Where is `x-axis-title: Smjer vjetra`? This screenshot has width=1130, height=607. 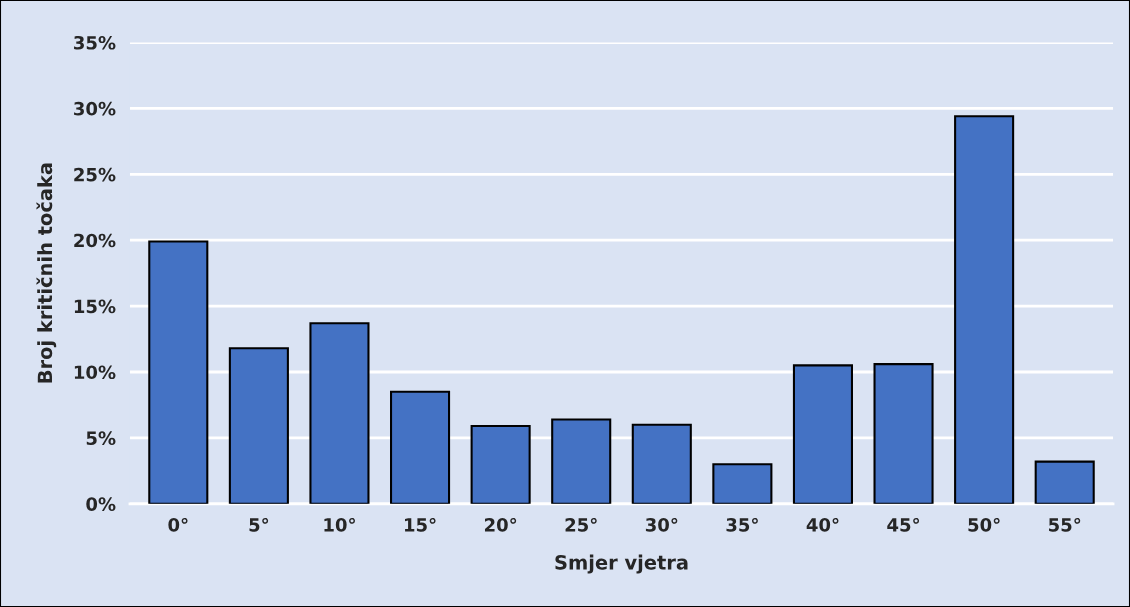 x-axis-title: Smjer vjetra is located at coordinates (621, 564).